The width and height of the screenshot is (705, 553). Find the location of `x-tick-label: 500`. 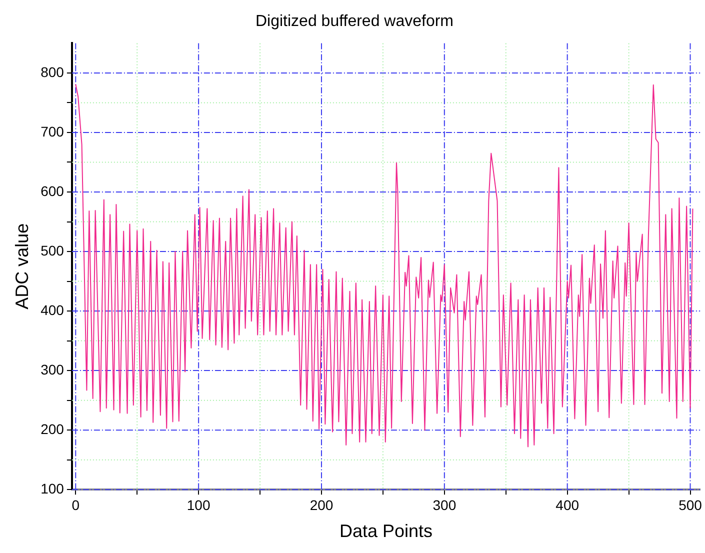

x-tick-label: 500 is located at coordinates (690, 504).